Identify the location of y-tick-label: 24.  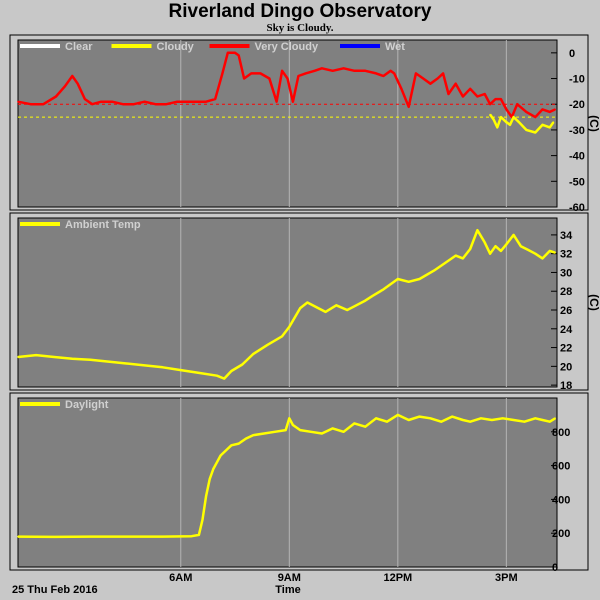
(566, 330).